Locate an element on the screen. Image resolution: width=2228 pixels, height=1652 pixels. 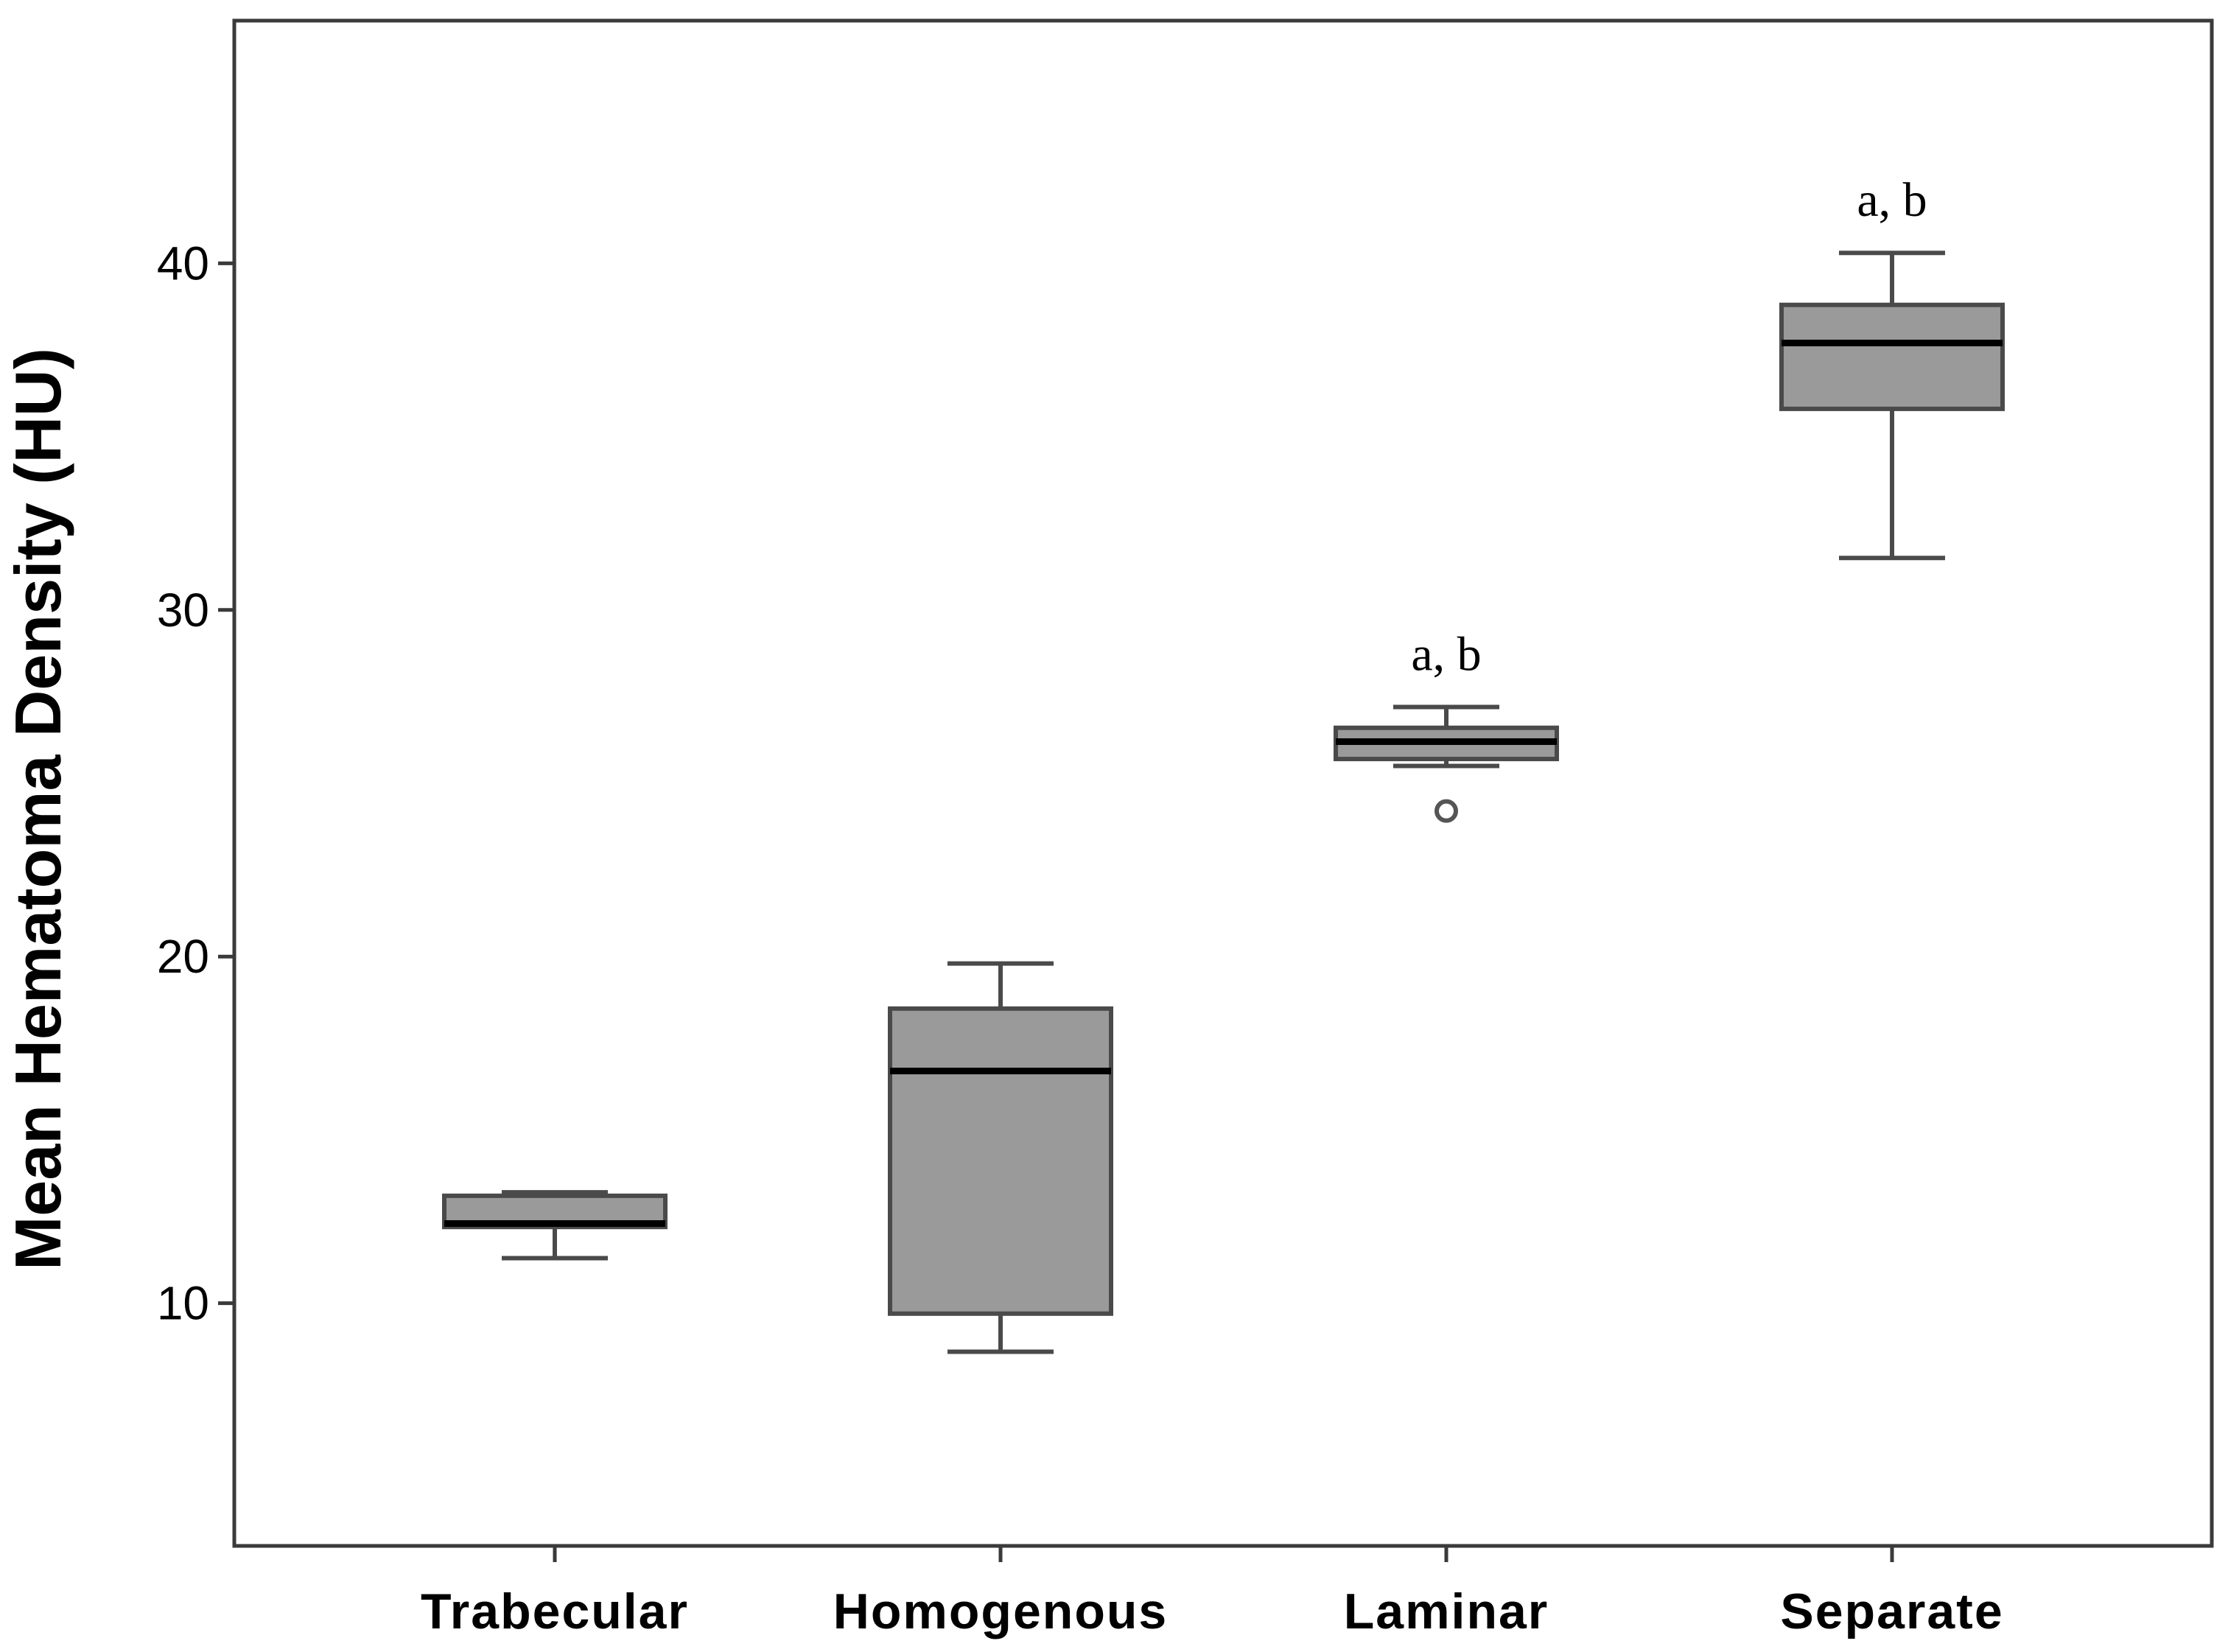
box-separate: a, b is located at coordinates (1892, 367).